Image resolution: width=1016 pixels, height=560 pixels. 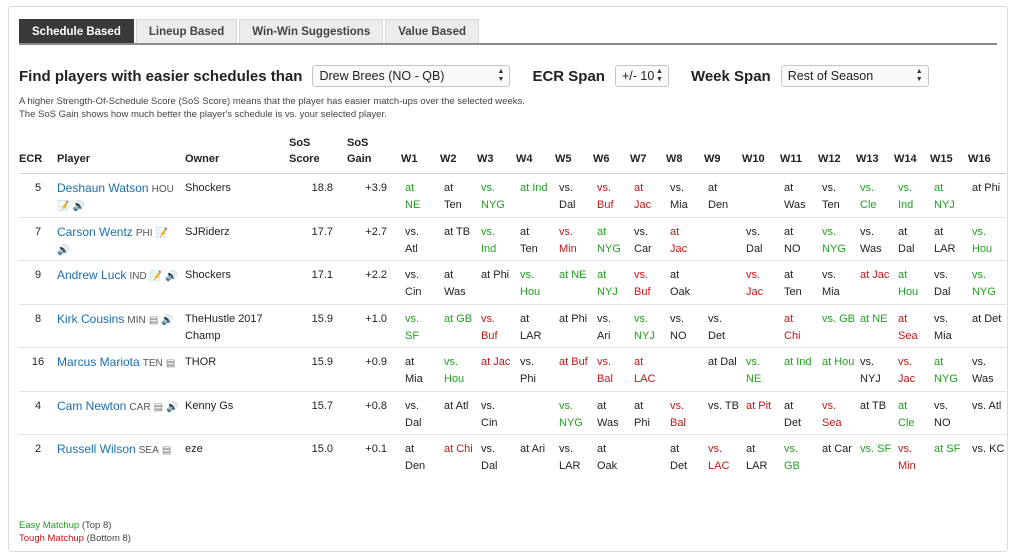 I want to click on tab-value-based: Value Based, so click(x=432, y=31).